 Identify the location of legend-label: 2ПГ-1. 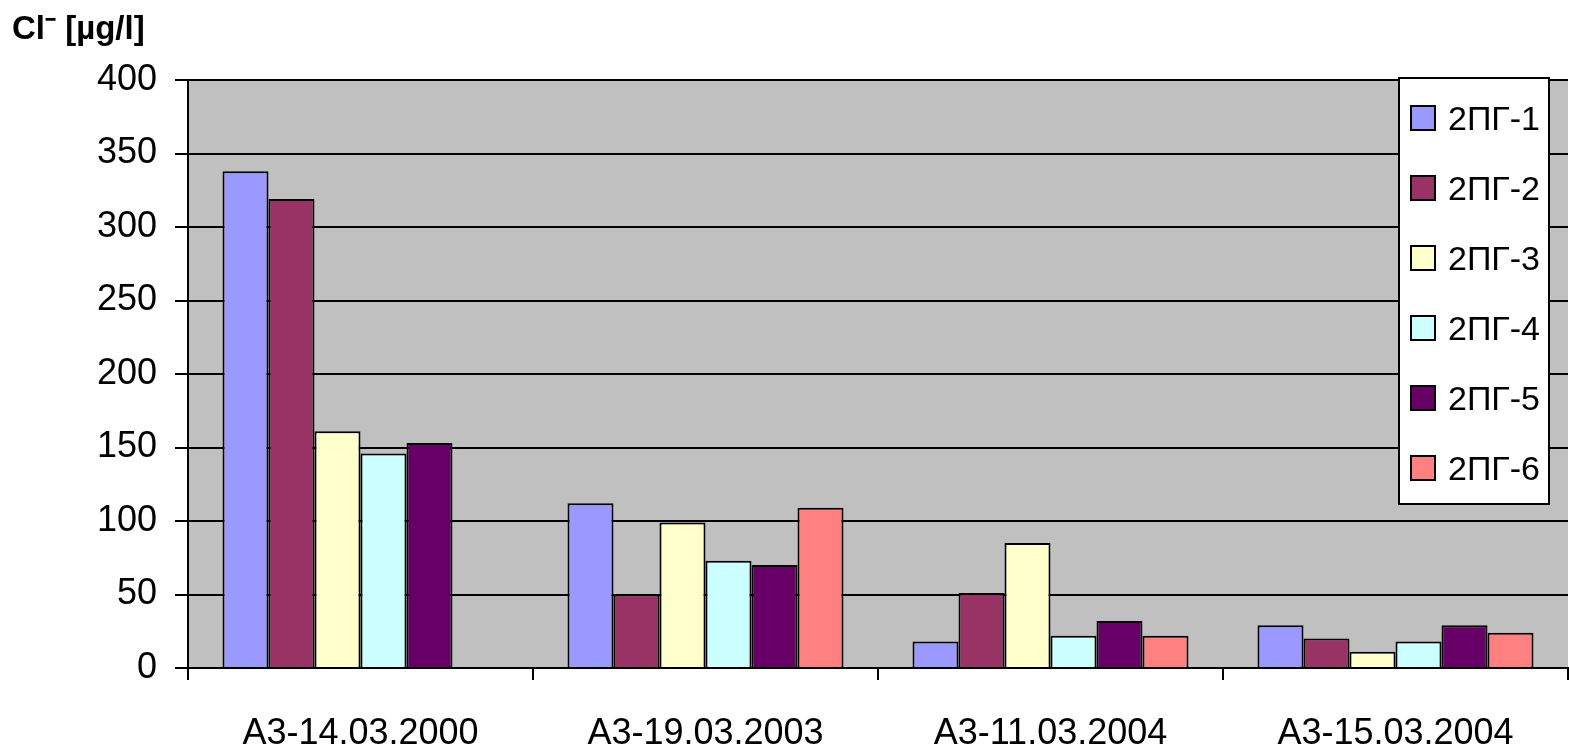
(1494, 118).